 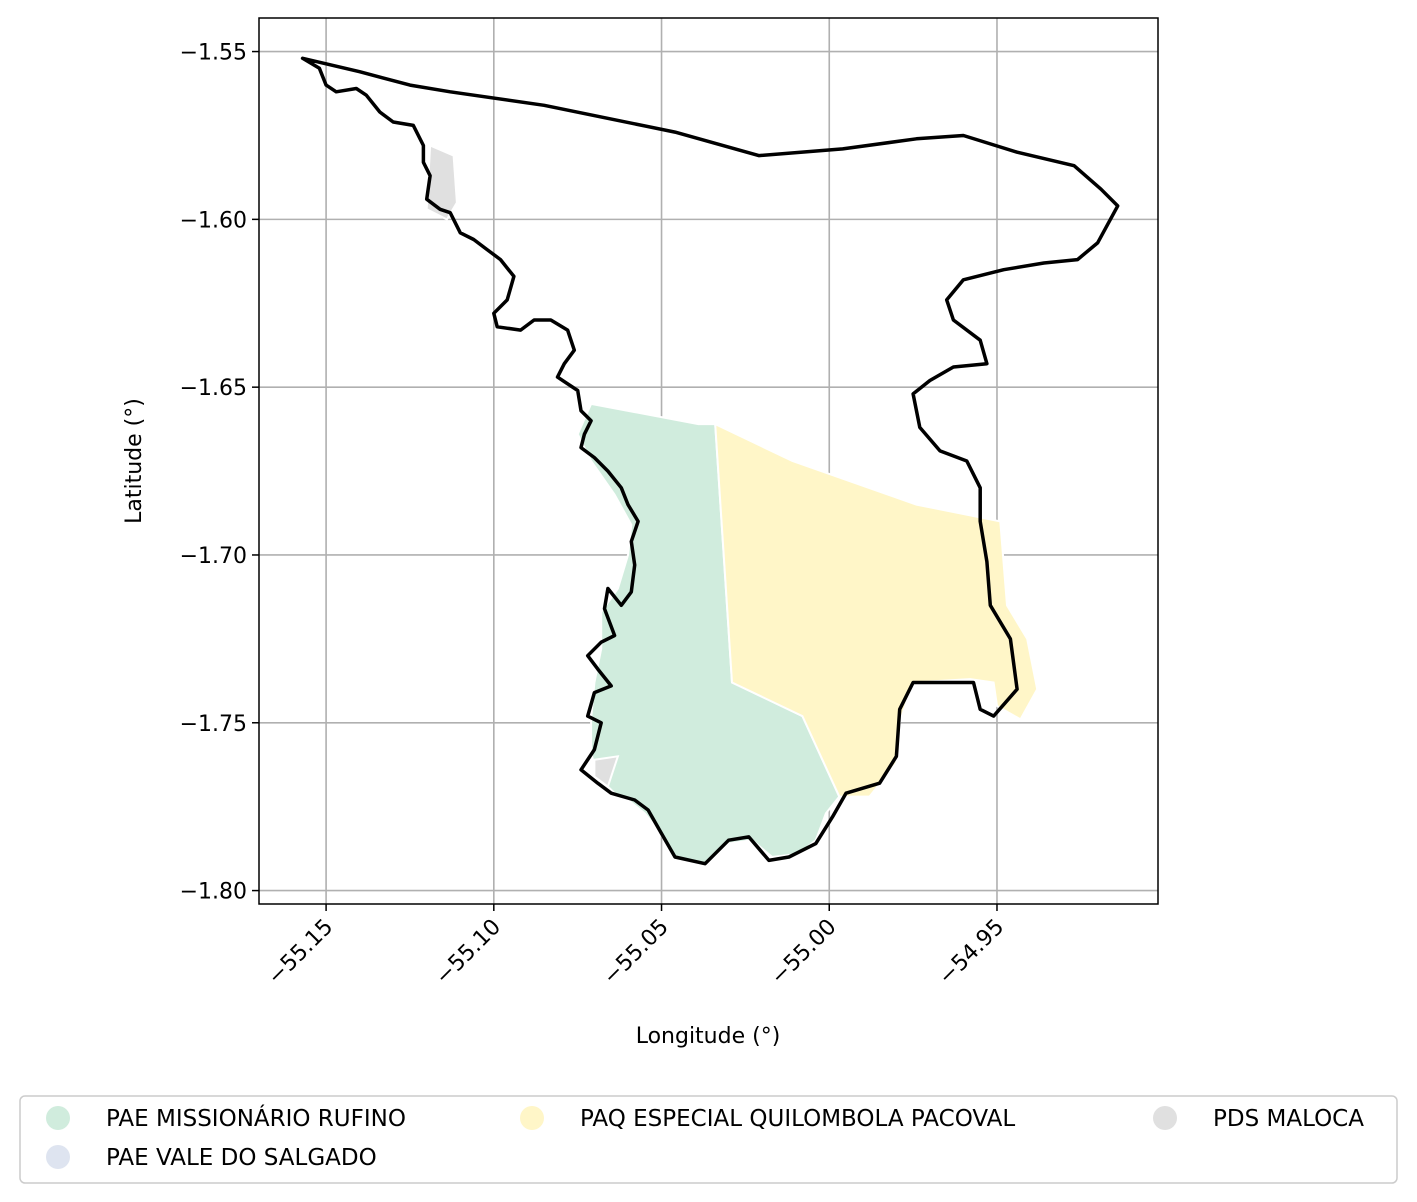 I want to click on legend-entry-paq-especial-quilombola-pacoval: PAQ ESPECIAL QUILOMBOLA PACOVAL, so click(x=767, y=1119).